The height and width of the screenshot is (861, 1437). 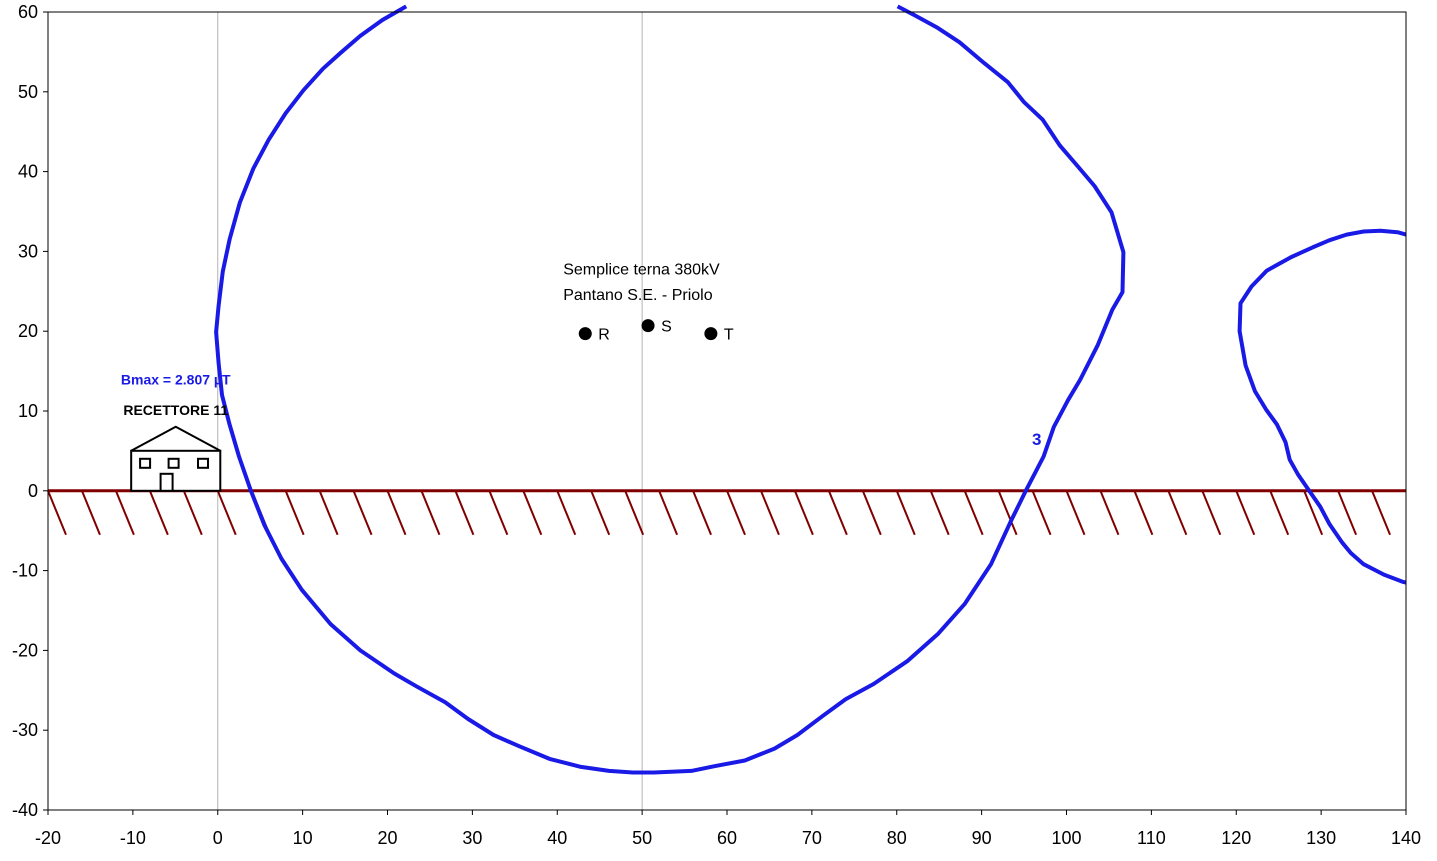 What do you see at coordinates (648, 326) in the screenshot?
I see `conductor-S` at bounding box center [648, 326].